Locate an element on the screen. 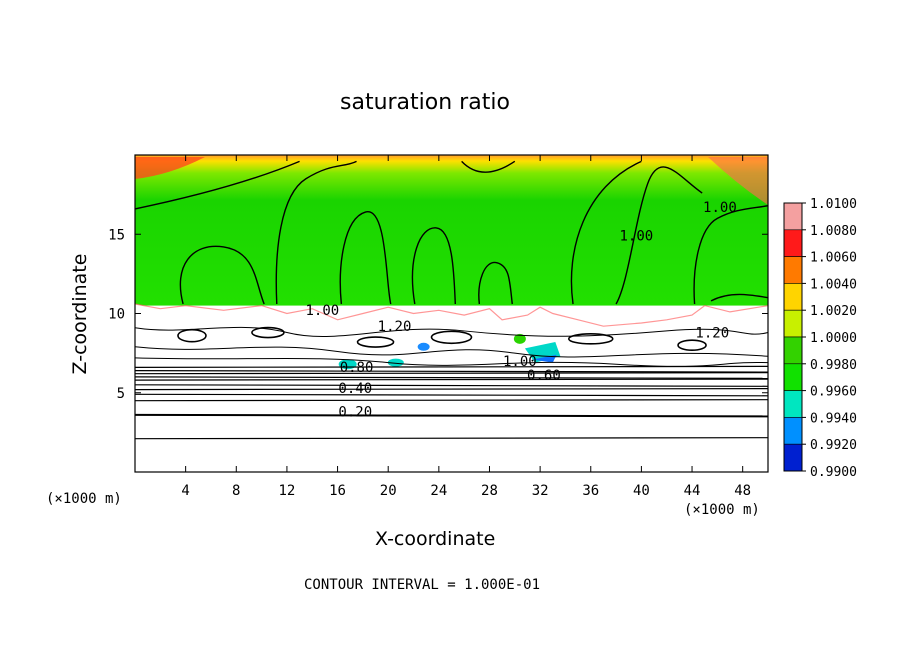  contour-interval-note: CONTOUR INTERVAL = 1.000E-01 is located at coordinates (422, 585).